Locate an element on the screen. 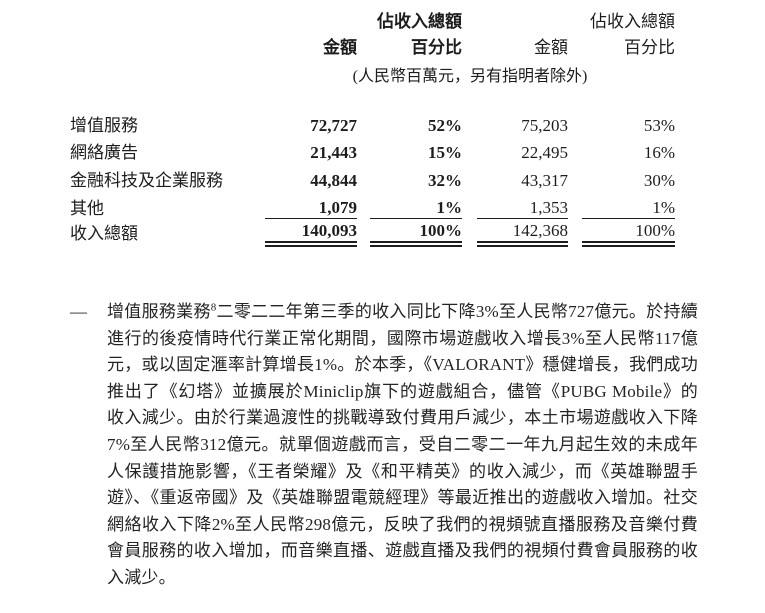 The width and height of the screenshot is (765, 613). amount-current: 1,079 is located at coordinates (311, 204).